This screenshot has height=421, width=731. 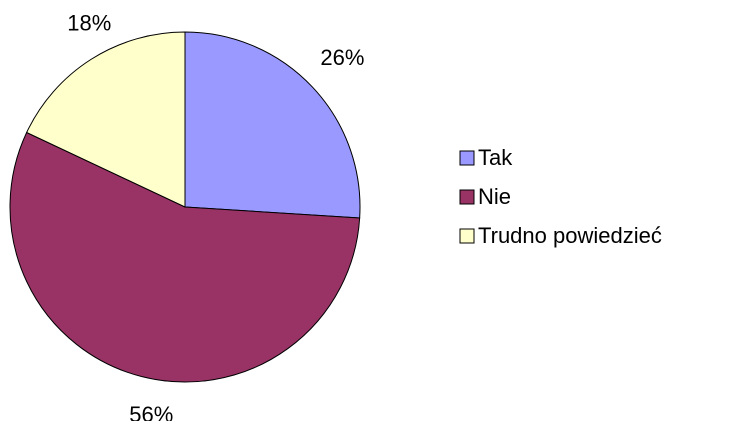 I want to click on slice-label: 26%, so click(x=342, y=57).